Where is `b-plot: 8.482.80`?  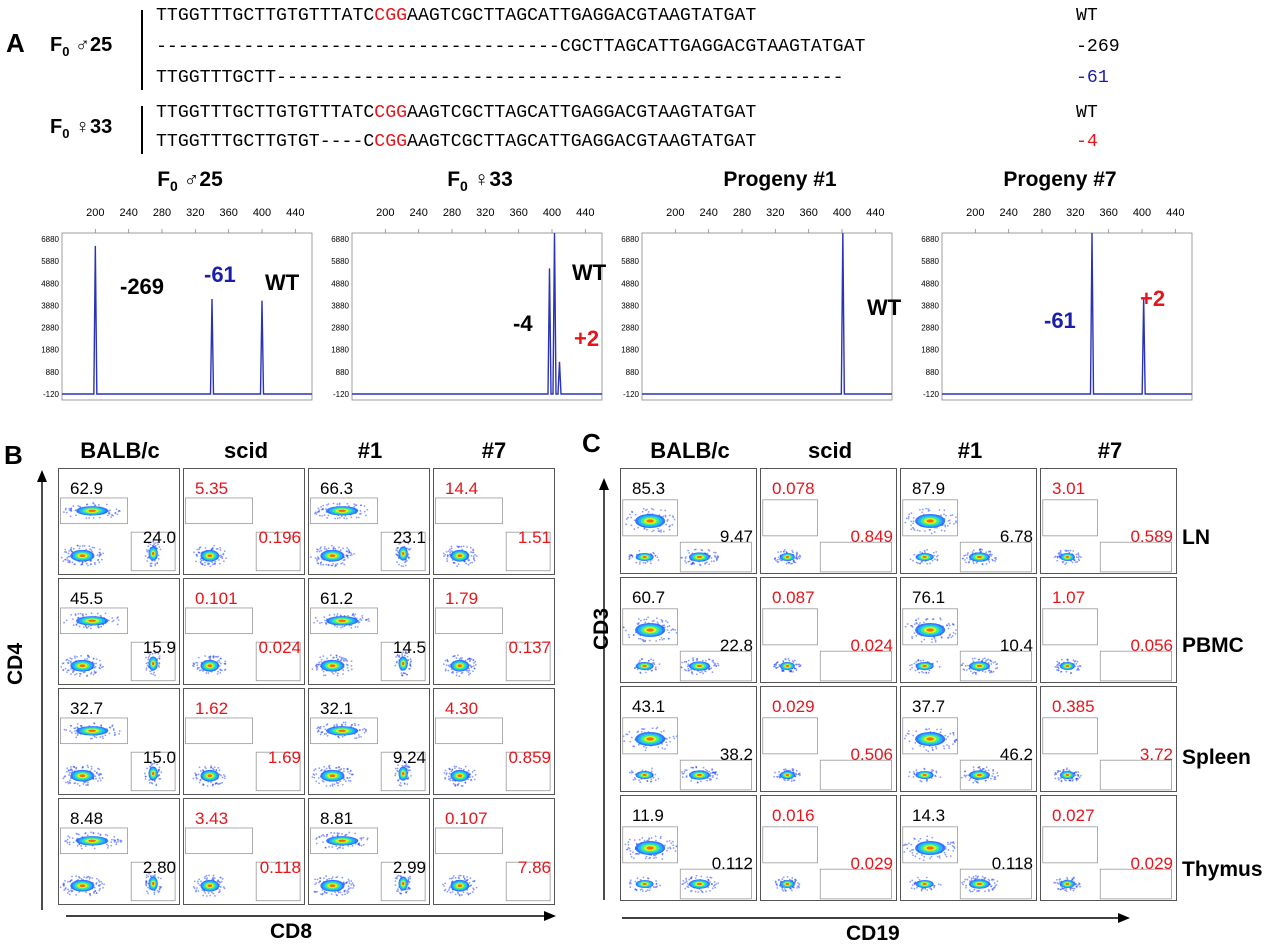
b-plot: 8.482.80 is located at coordinates (119, 851).